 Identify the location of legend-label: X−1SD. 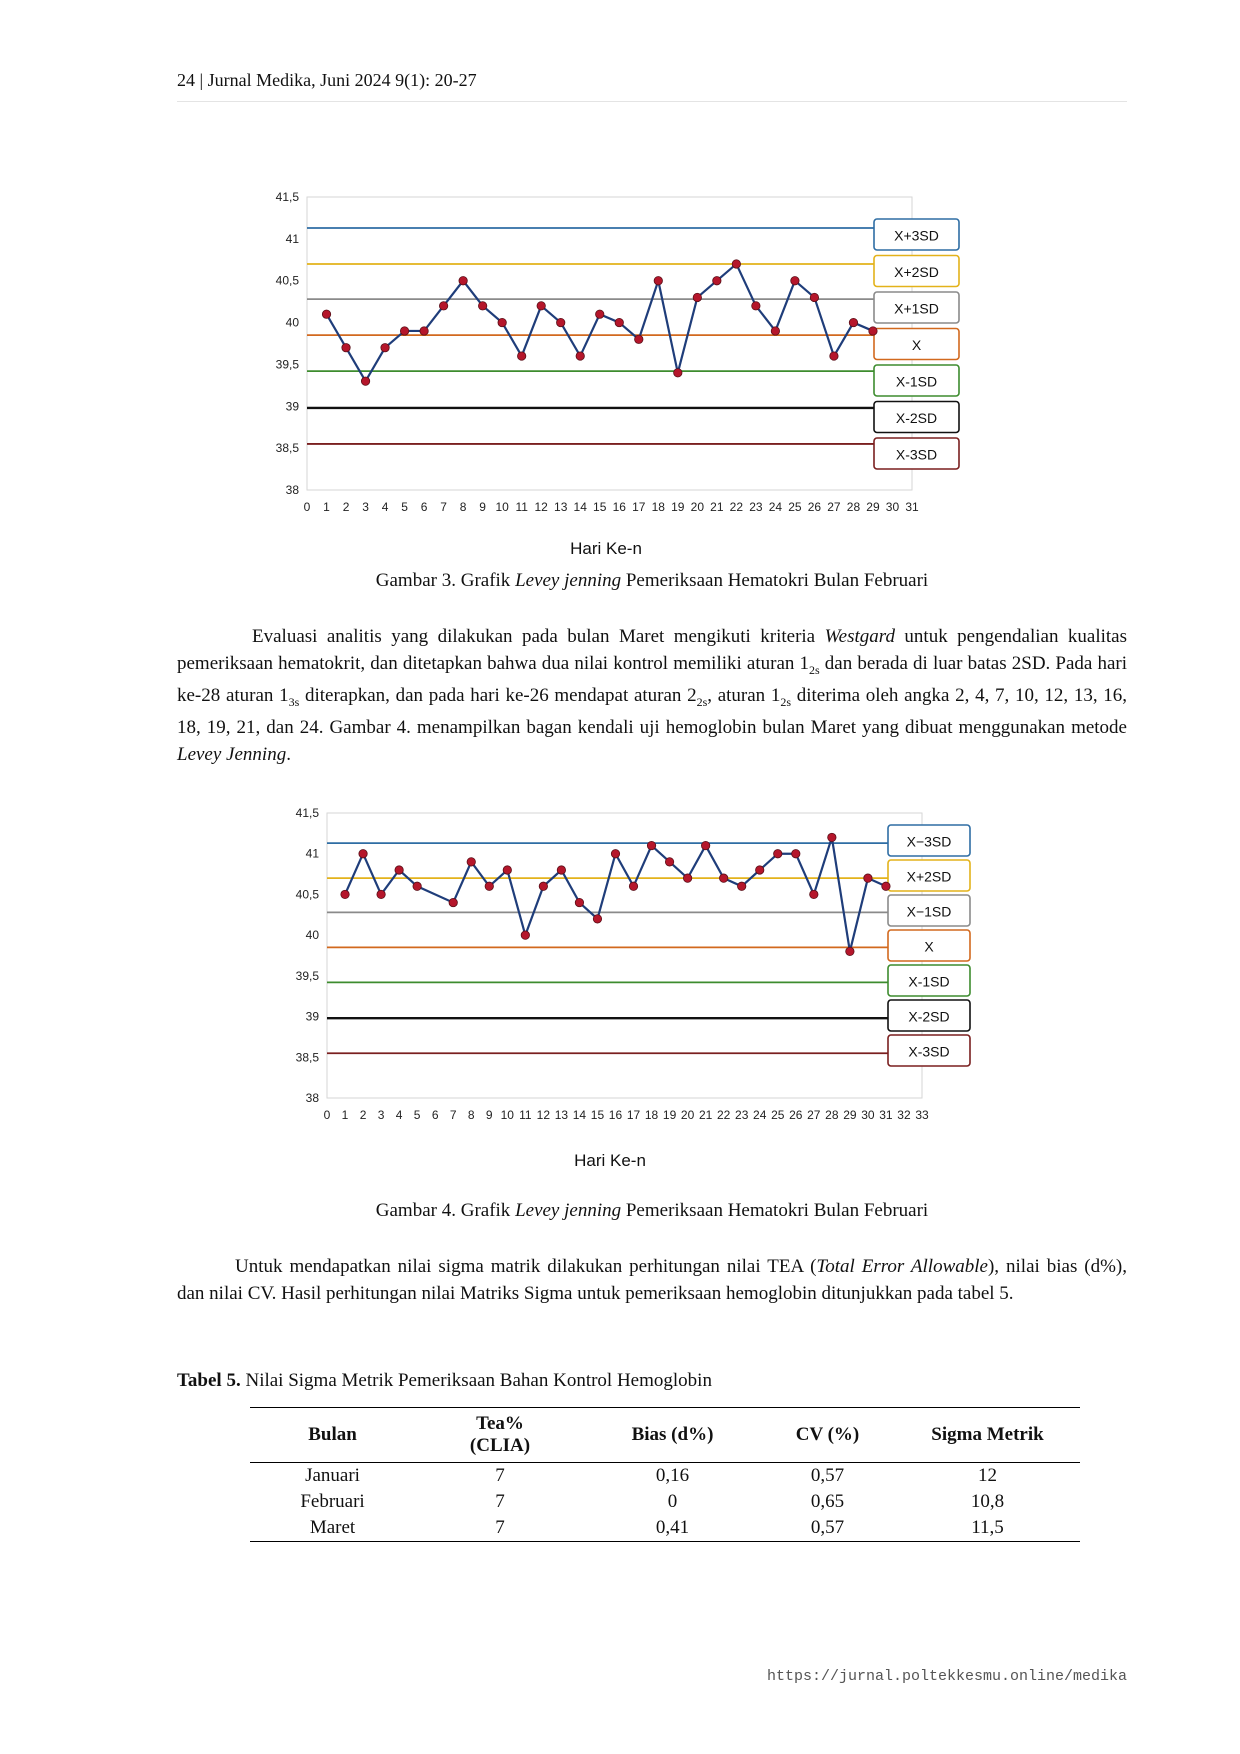
(929, 912).